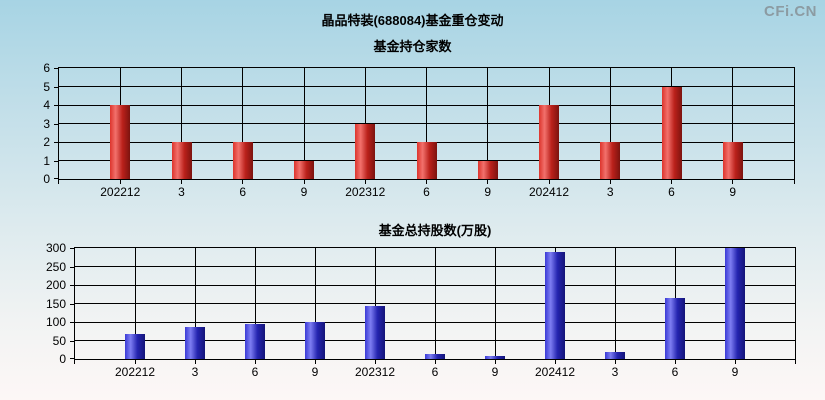 This screenshot has height=400, width=825. What do you see at coordinates (790, 11) in the screenshot?
I see `cfi-watermark: CFi.CN` at bounding box center [790, 11].